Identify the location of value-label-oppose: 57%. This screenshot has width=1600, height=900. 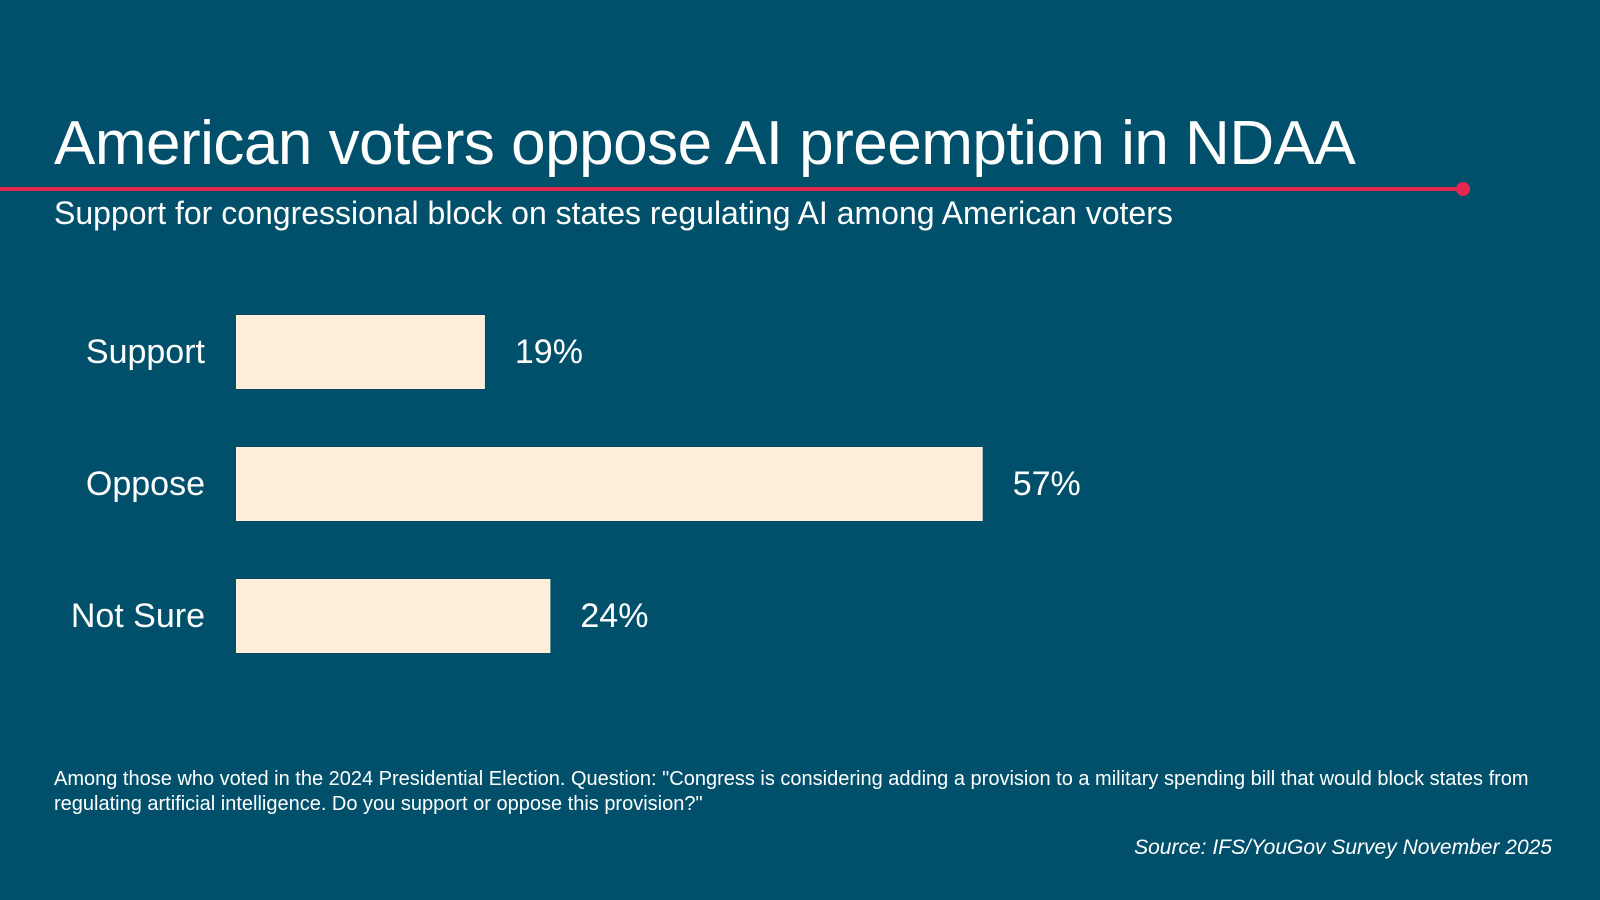
(1047, 484).